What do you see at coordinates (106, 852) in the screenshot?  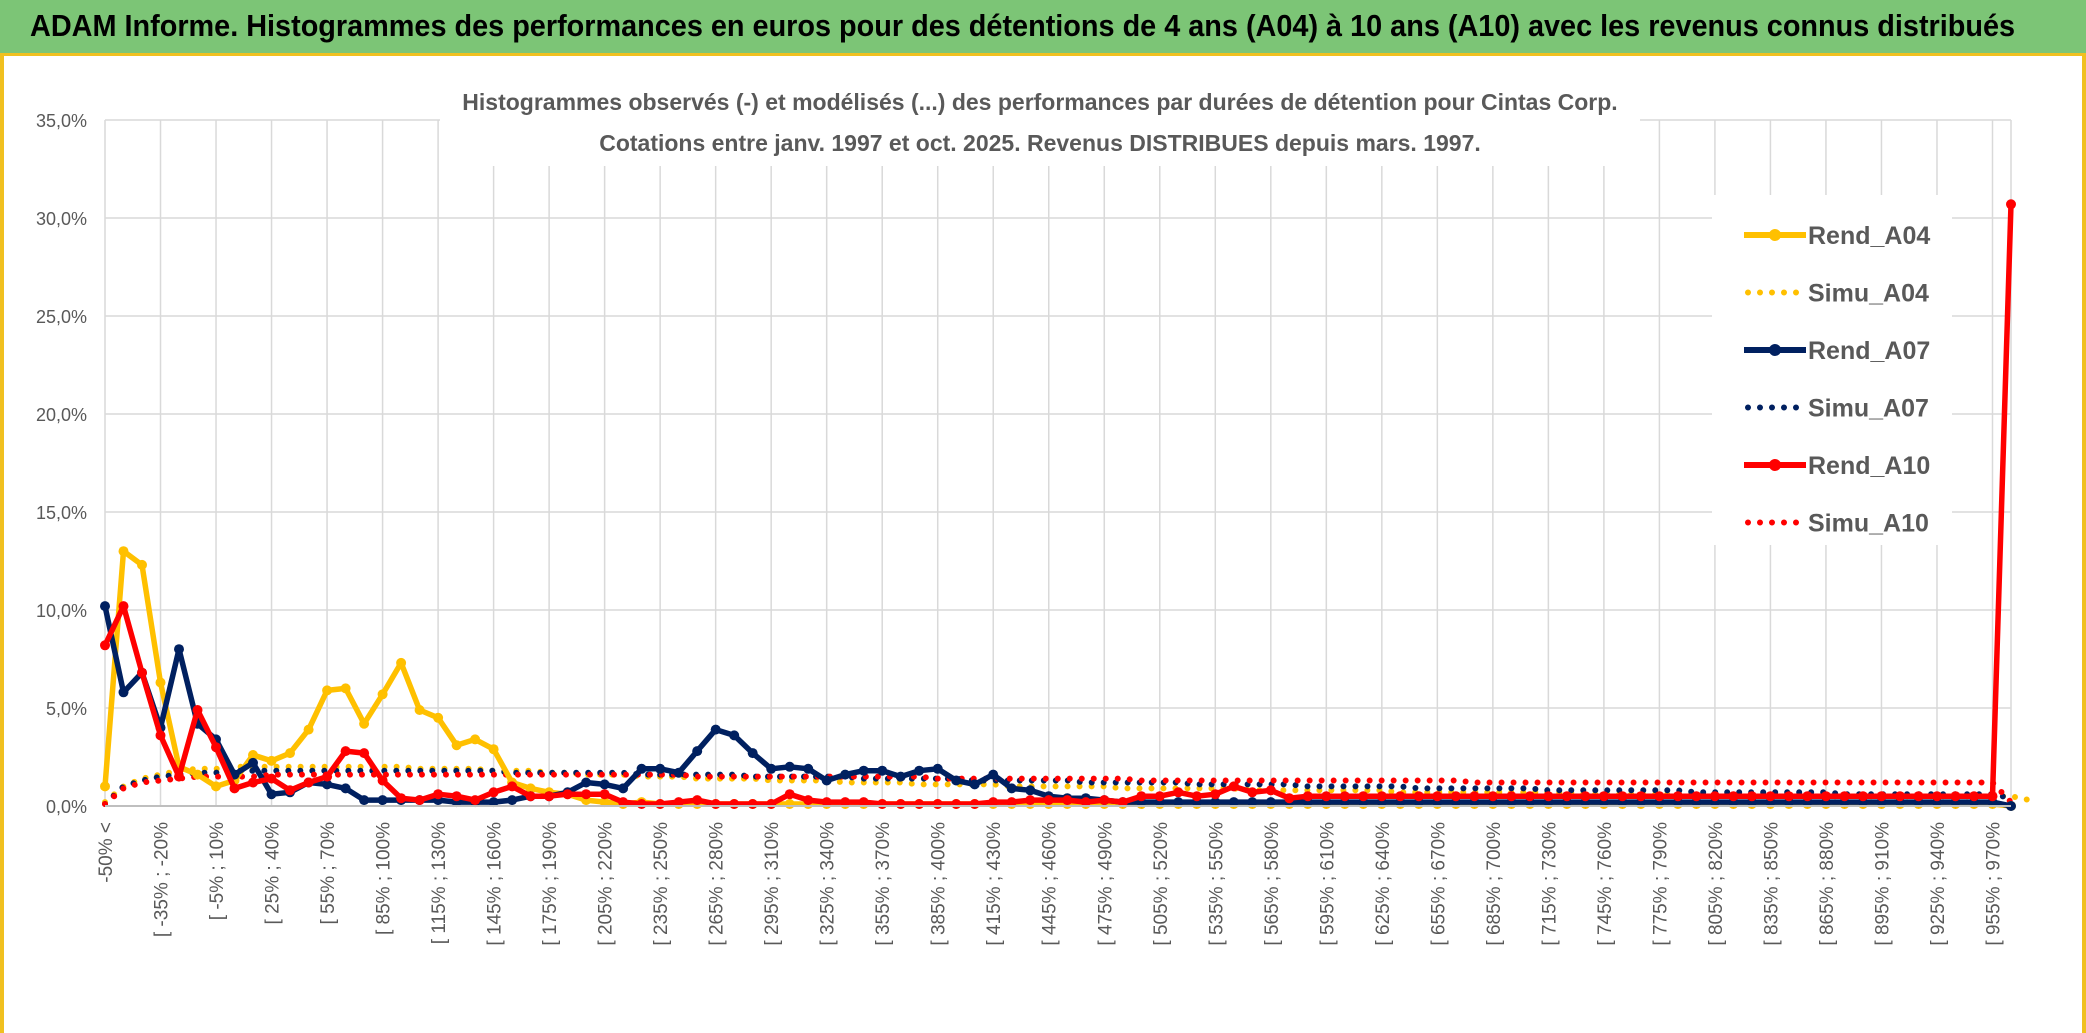 I see `x-tick-label: -50% <` at bounding box center [106, 852].